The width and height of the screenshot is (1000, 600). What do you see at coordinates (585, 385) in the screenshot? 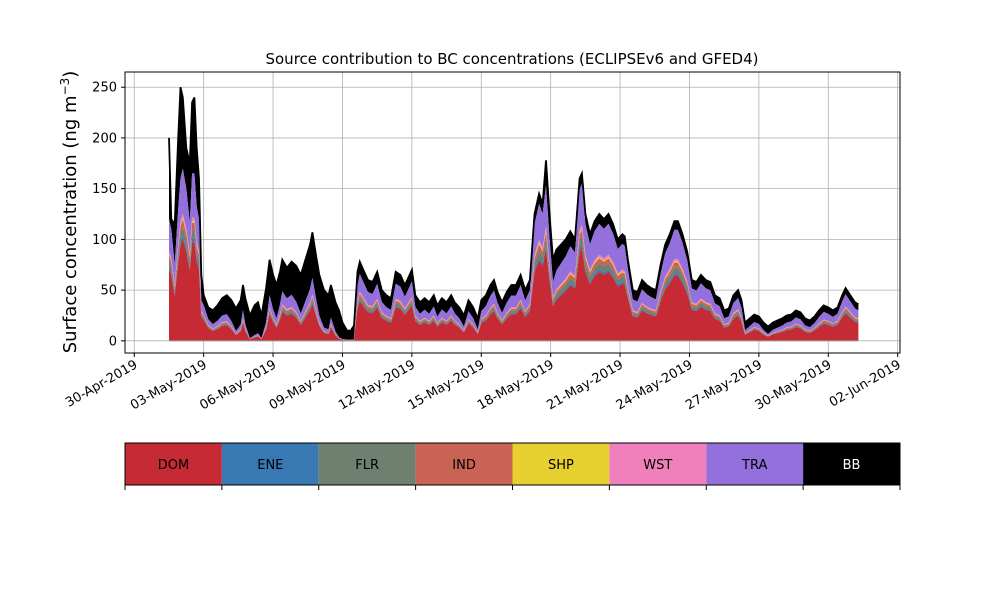
I see `x-tick-label: 21-May-2019` at bounding box center [585, 385].